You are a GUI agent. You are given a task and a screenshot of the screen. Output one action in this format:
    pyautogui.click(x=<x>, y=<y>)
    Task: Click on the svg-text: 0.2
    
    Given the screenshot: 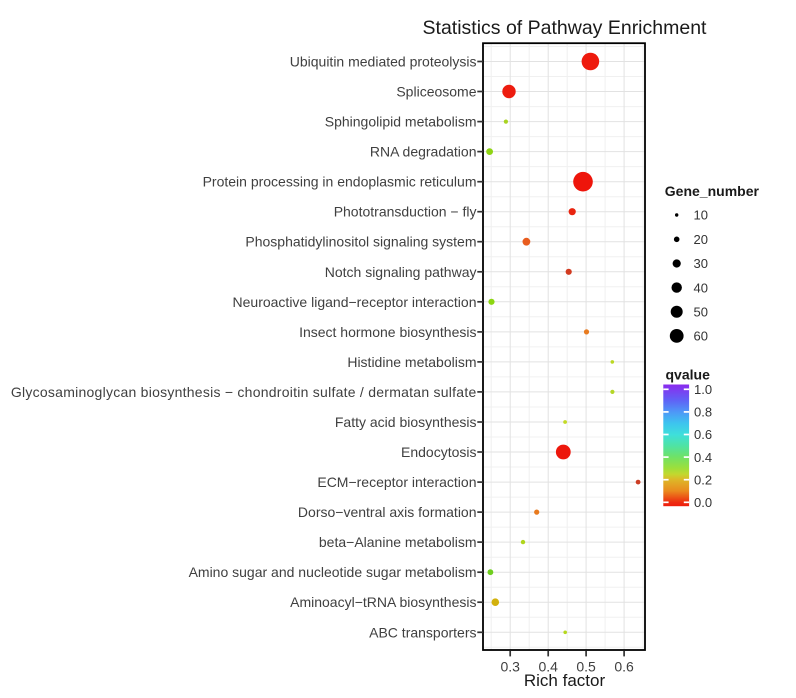 What is the action you would take?
    pyautogui.click(x=703, y=479)
    